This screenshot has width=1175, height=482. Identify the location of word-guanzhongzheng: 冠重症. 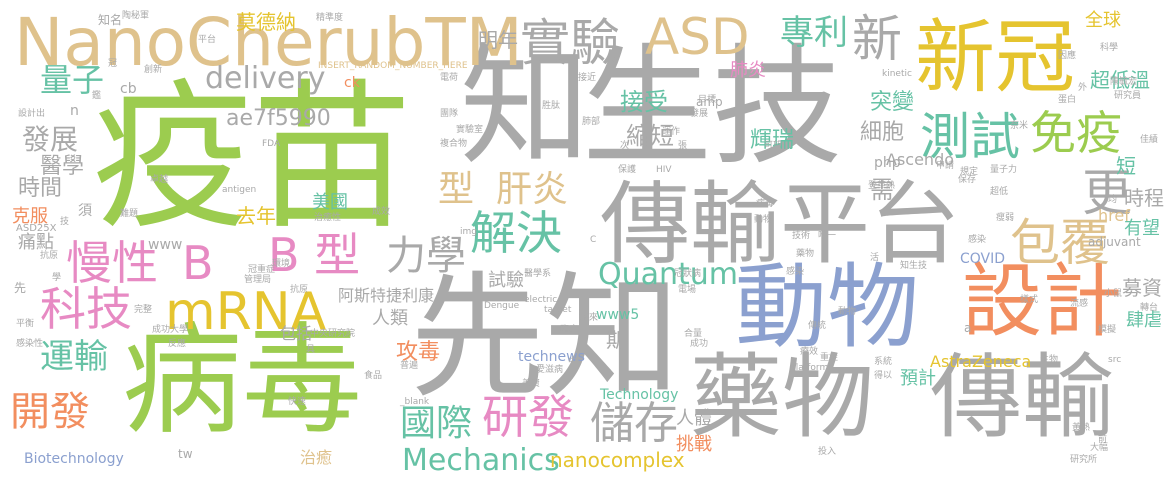
(262, 270).